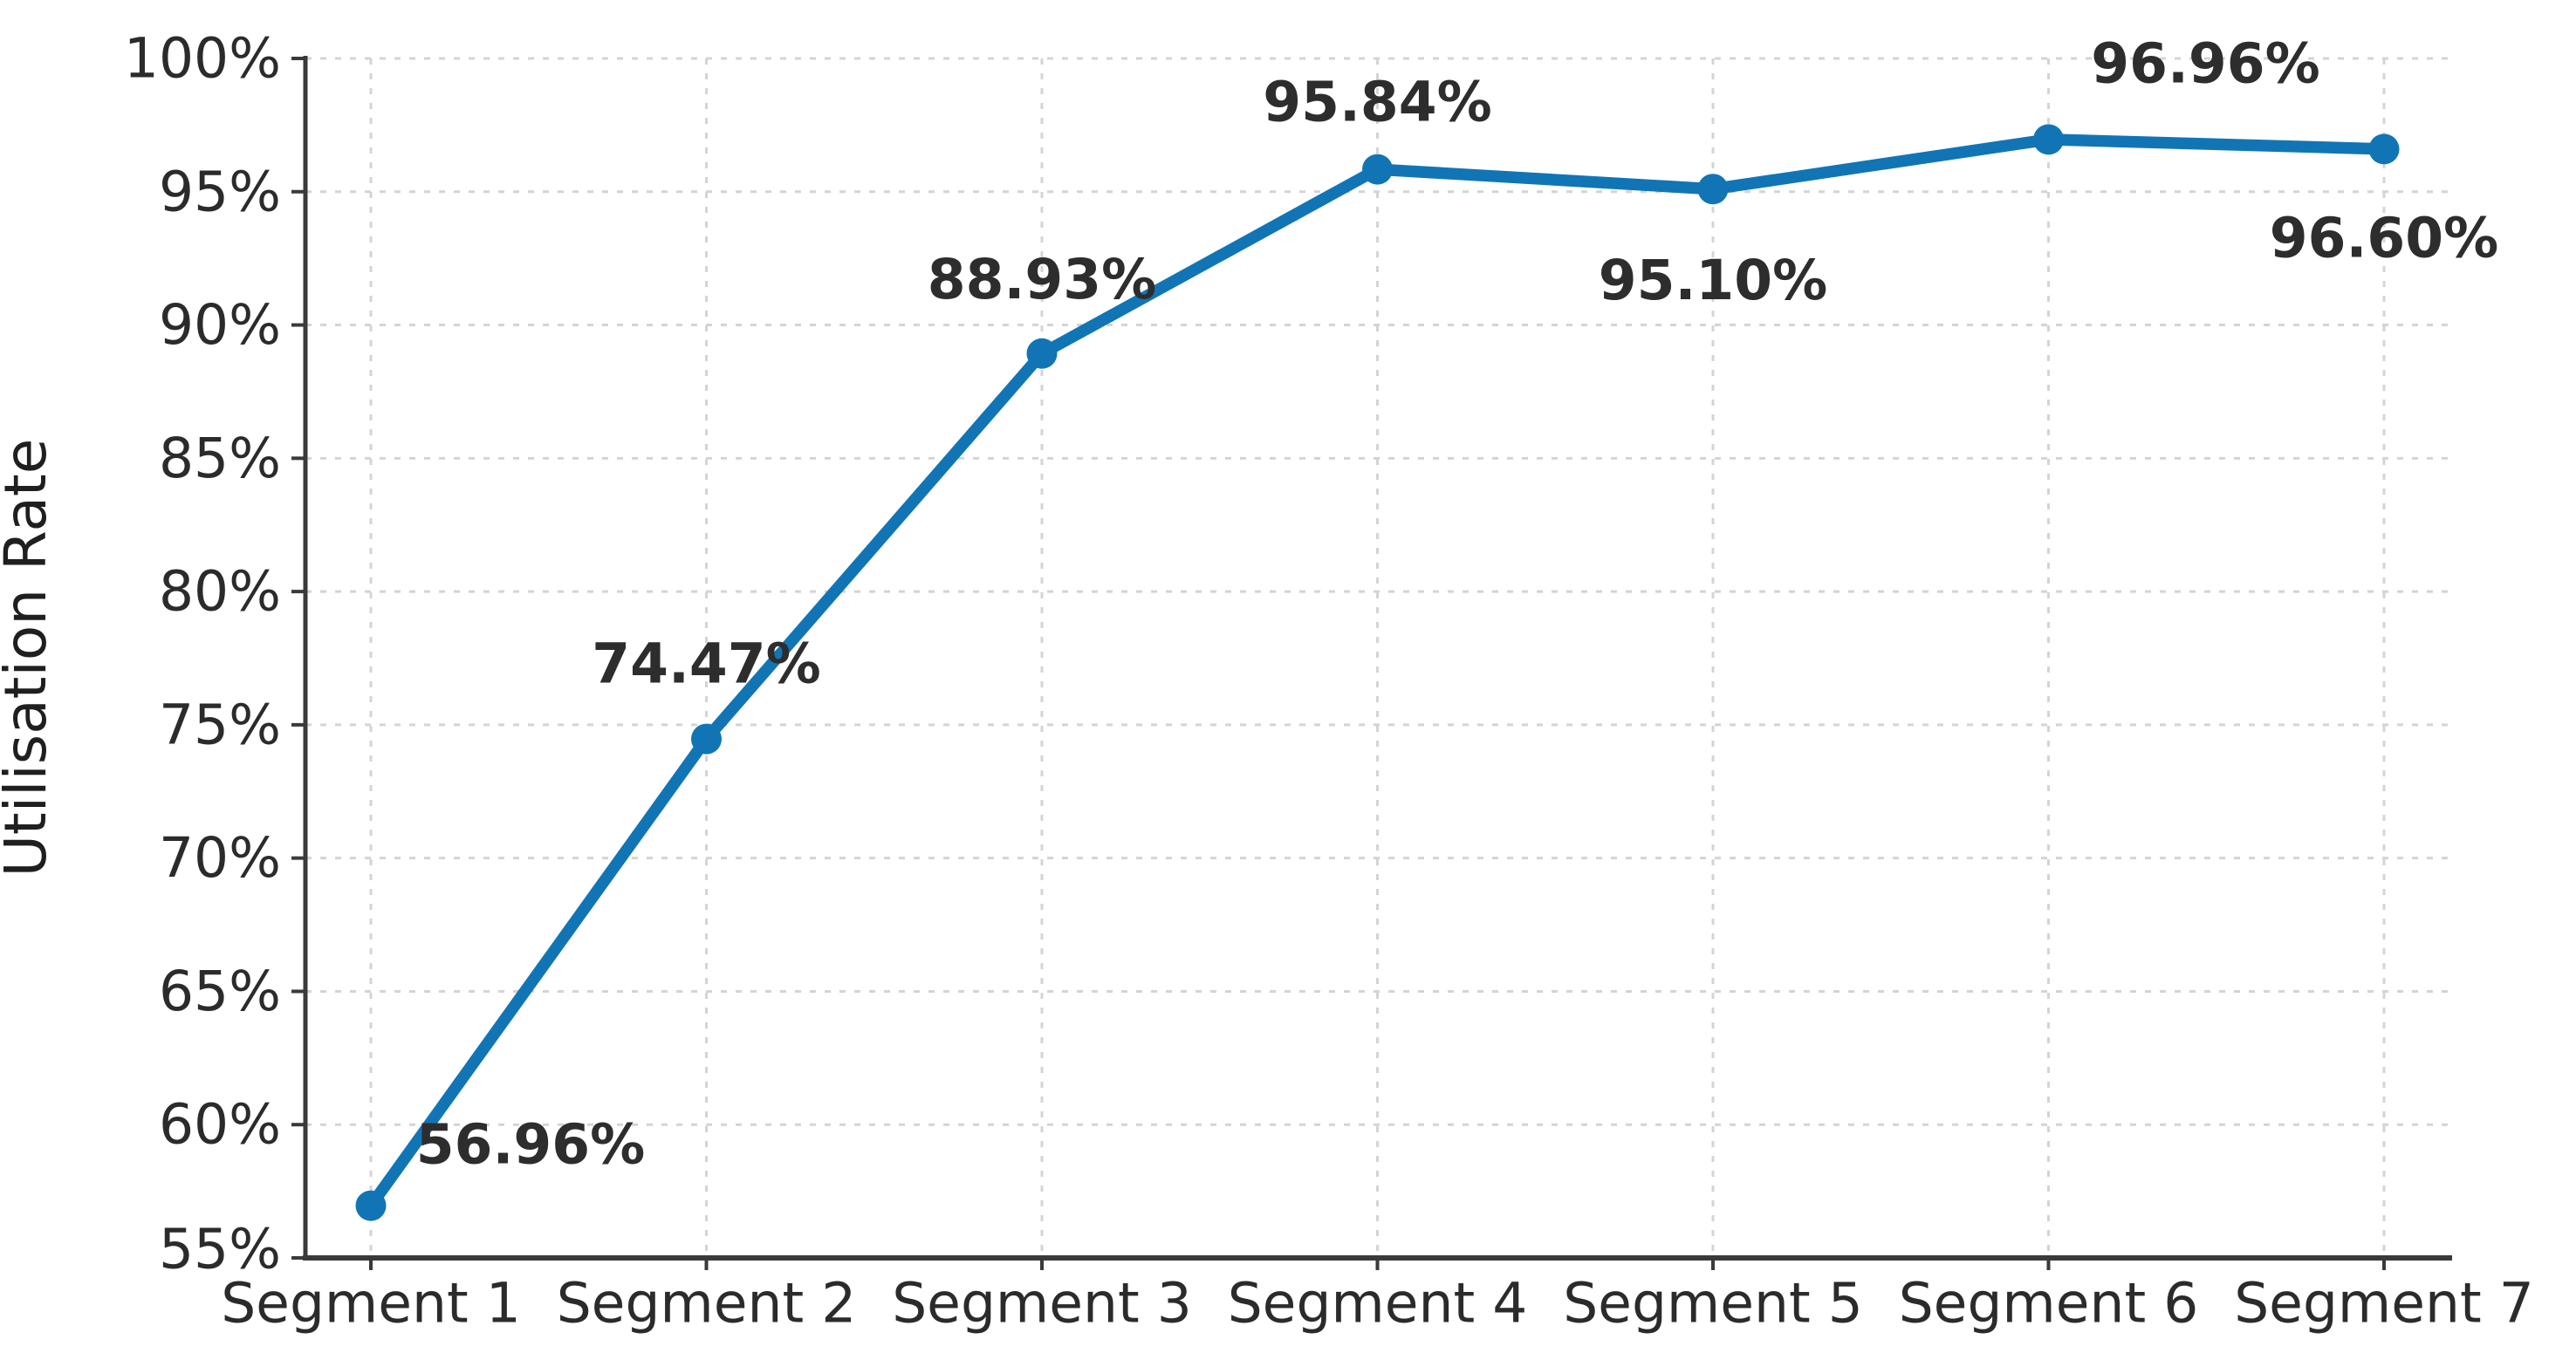  Describe the element at coordinates (2384, 1304) in the screenshot. I see `x-axis-tick-label: Segment 7` at that location.